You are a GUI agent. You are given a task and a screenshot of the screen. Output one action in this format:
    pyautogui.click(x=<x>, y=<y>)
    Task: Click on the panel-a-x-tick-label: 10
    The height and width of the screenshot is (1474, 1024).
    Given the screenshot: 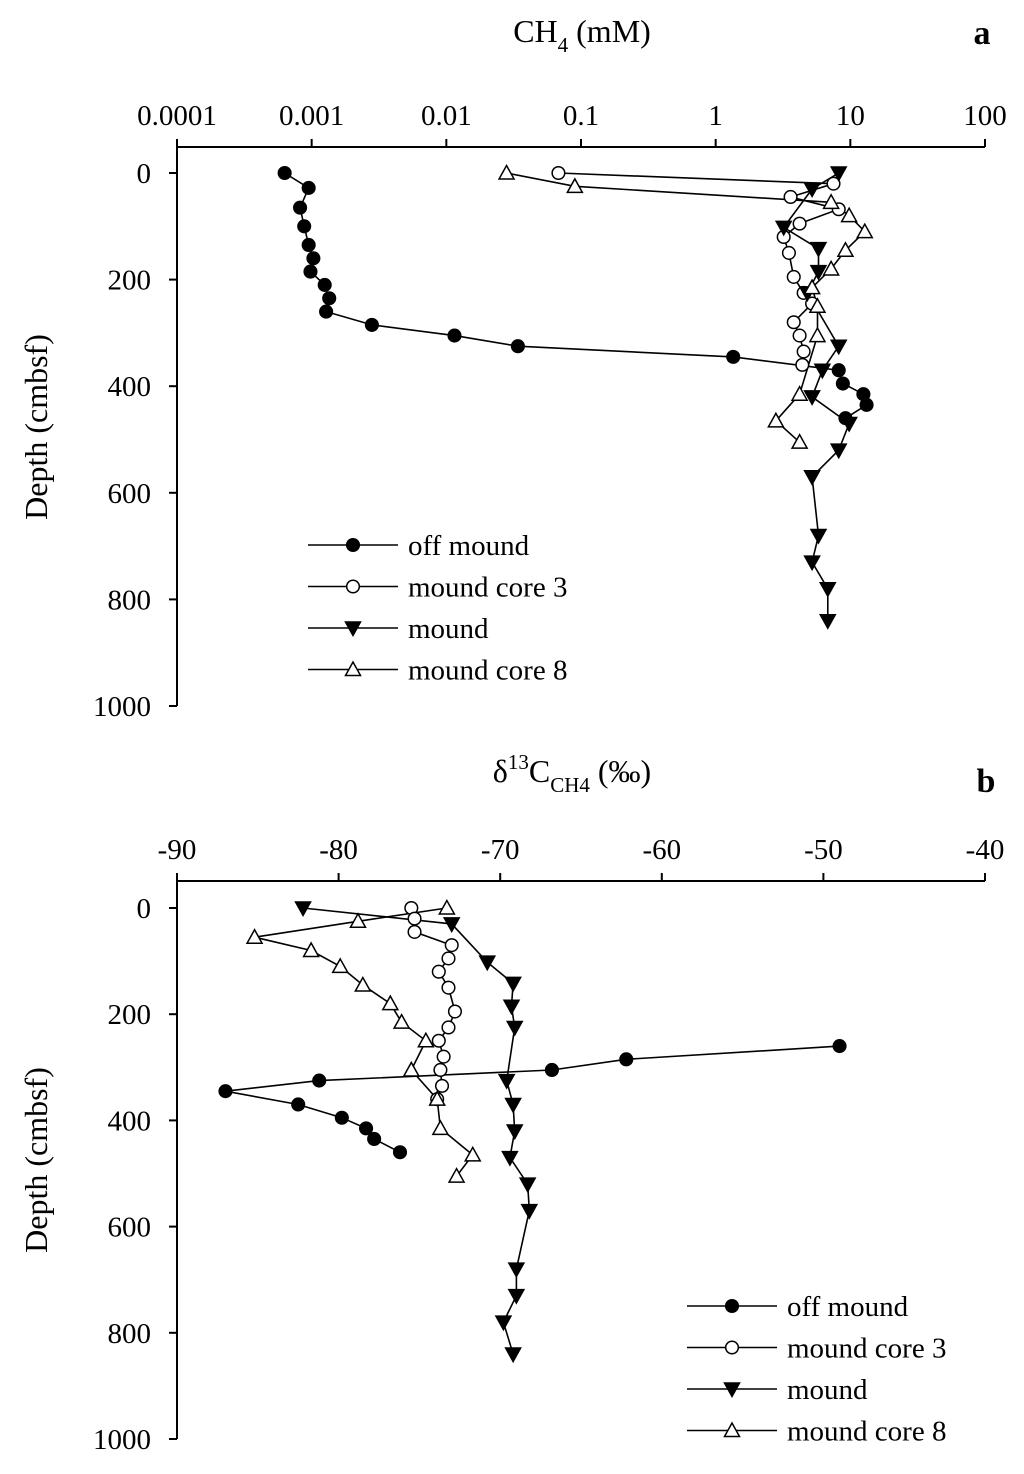 What is the action you would take?
    pyautogui.click(x=850, y=116)
    